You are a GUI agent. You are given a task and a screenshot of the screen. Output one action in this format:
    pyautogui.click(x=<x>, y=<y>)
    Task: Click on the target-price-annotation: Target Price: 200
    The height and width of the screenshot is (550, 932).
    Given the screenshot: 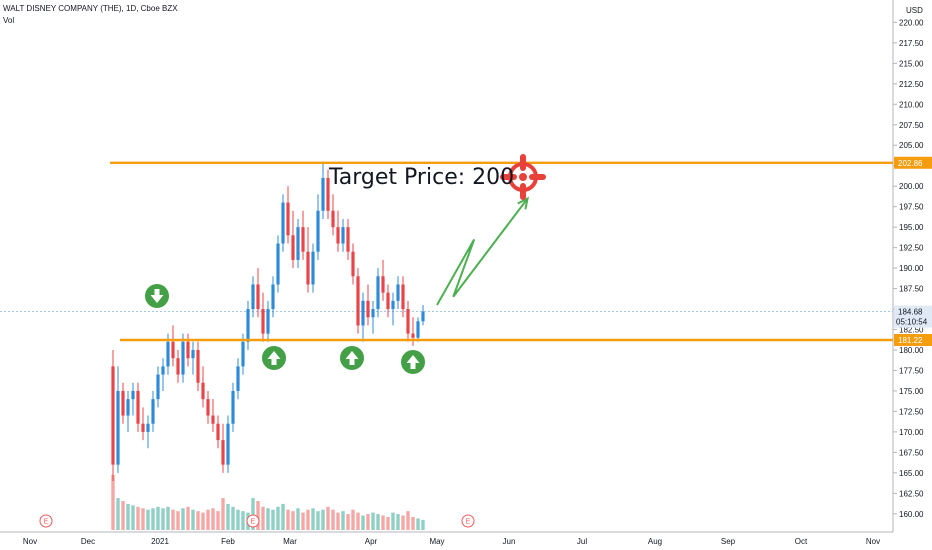 What is the action you would take?
    pyautogui.click(x=421, y=177)
    